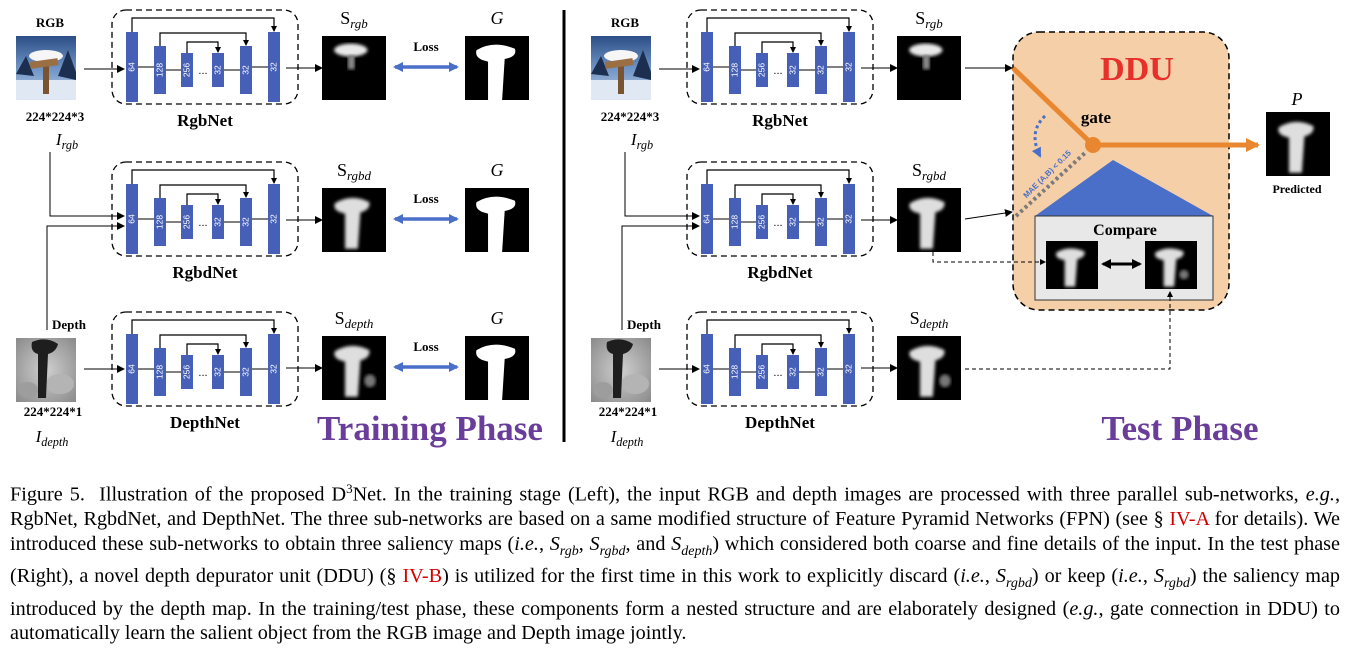 This screenshot has width=1348, height=659. What do you see at coordinates (1297, 99) in the screenshot?
I see `p-label: P` at bounding box center [1297, 99].